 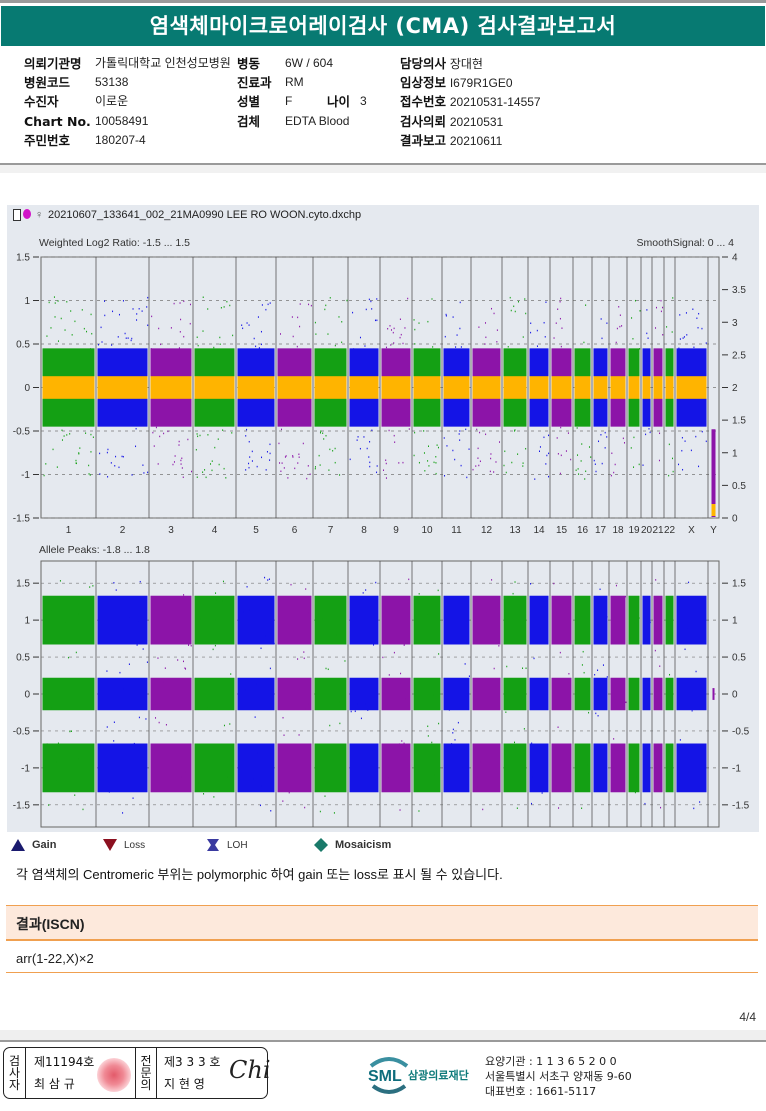 I want to click on x-tick-label: 18, so click(x=618, y=530).